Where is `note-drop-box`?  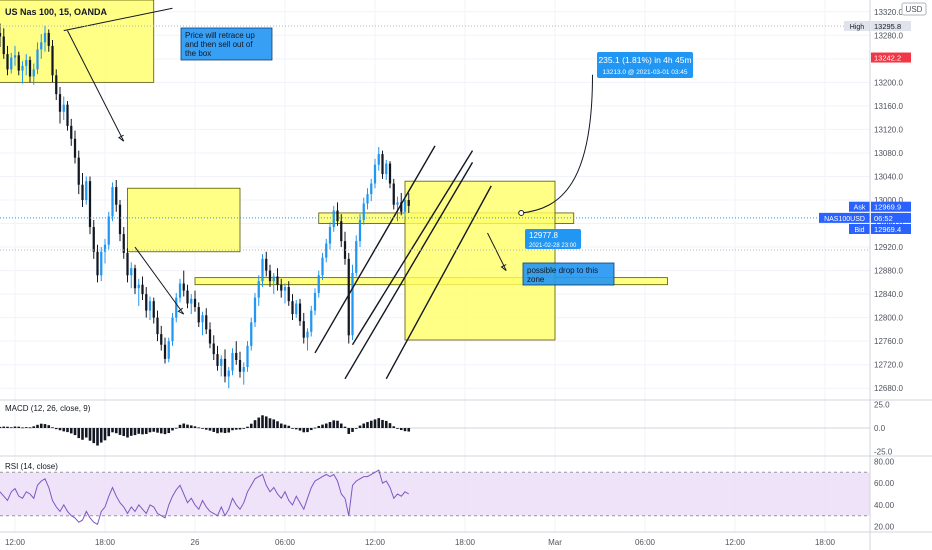
note-drop-box is located at coordinates (568, 274).